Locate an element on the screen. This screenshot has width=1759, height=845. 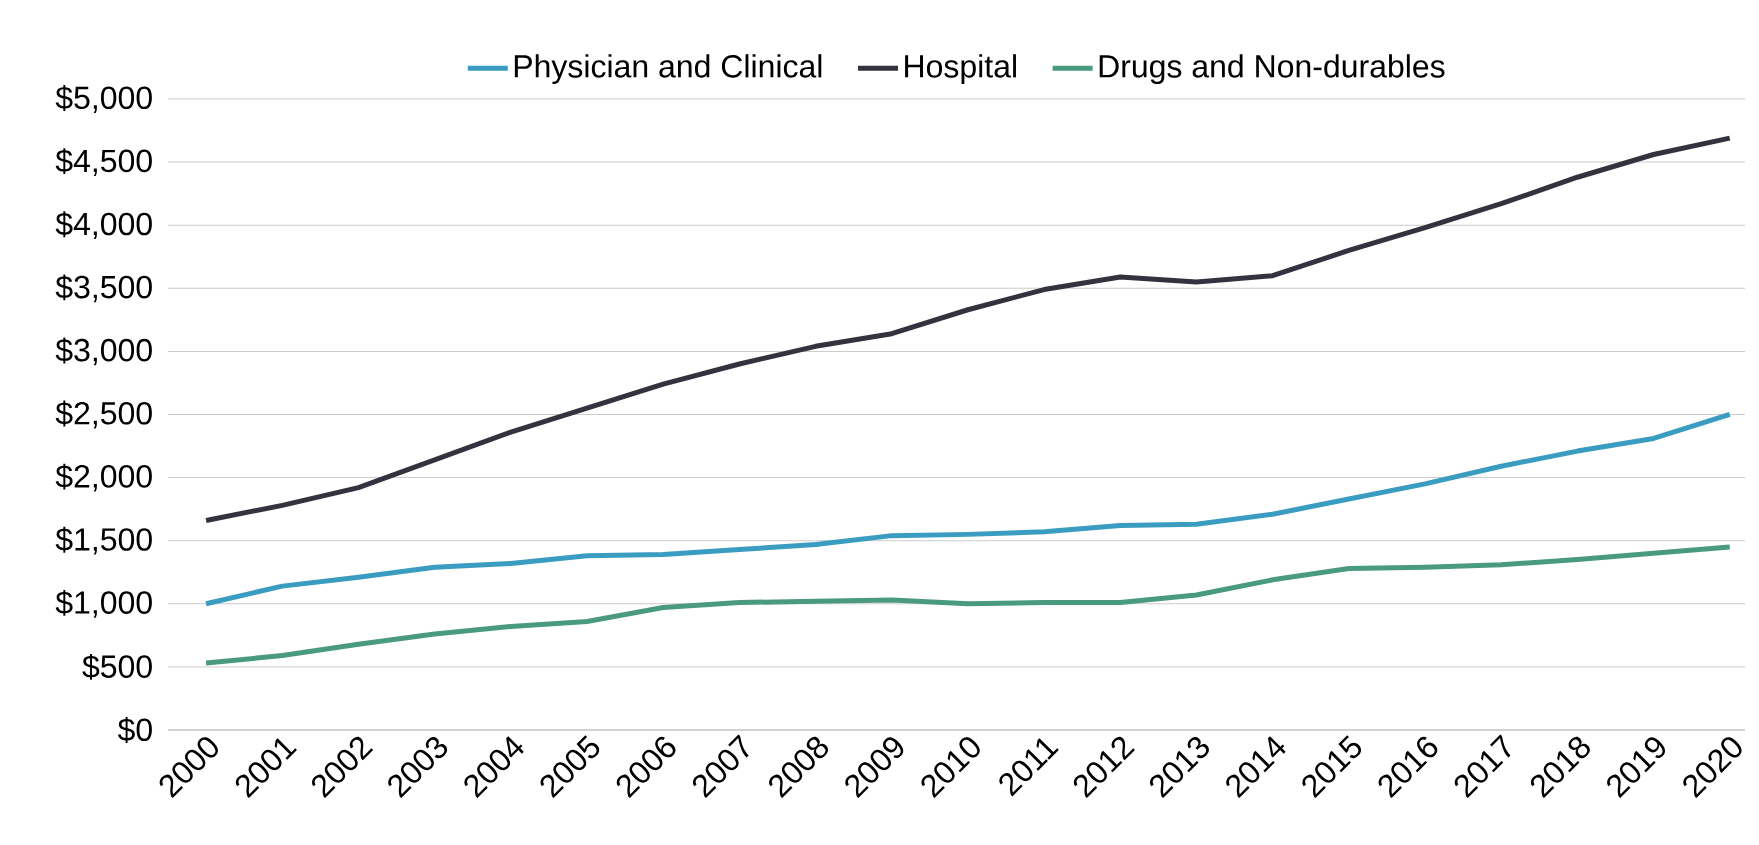
y-tick-label: $500 is located at coordinates (117, 666).